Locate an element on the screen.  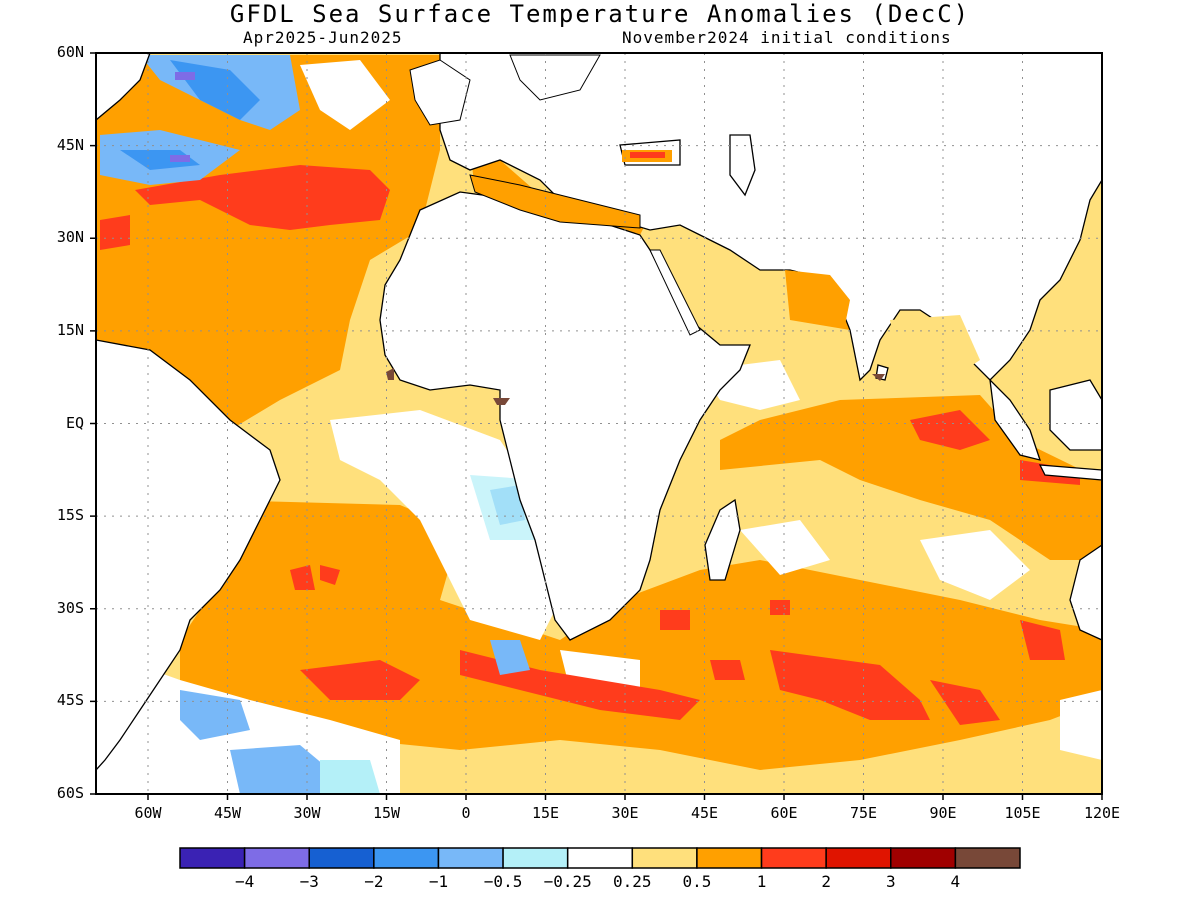
lon-label: 15E is located at coordinates (545, 813).